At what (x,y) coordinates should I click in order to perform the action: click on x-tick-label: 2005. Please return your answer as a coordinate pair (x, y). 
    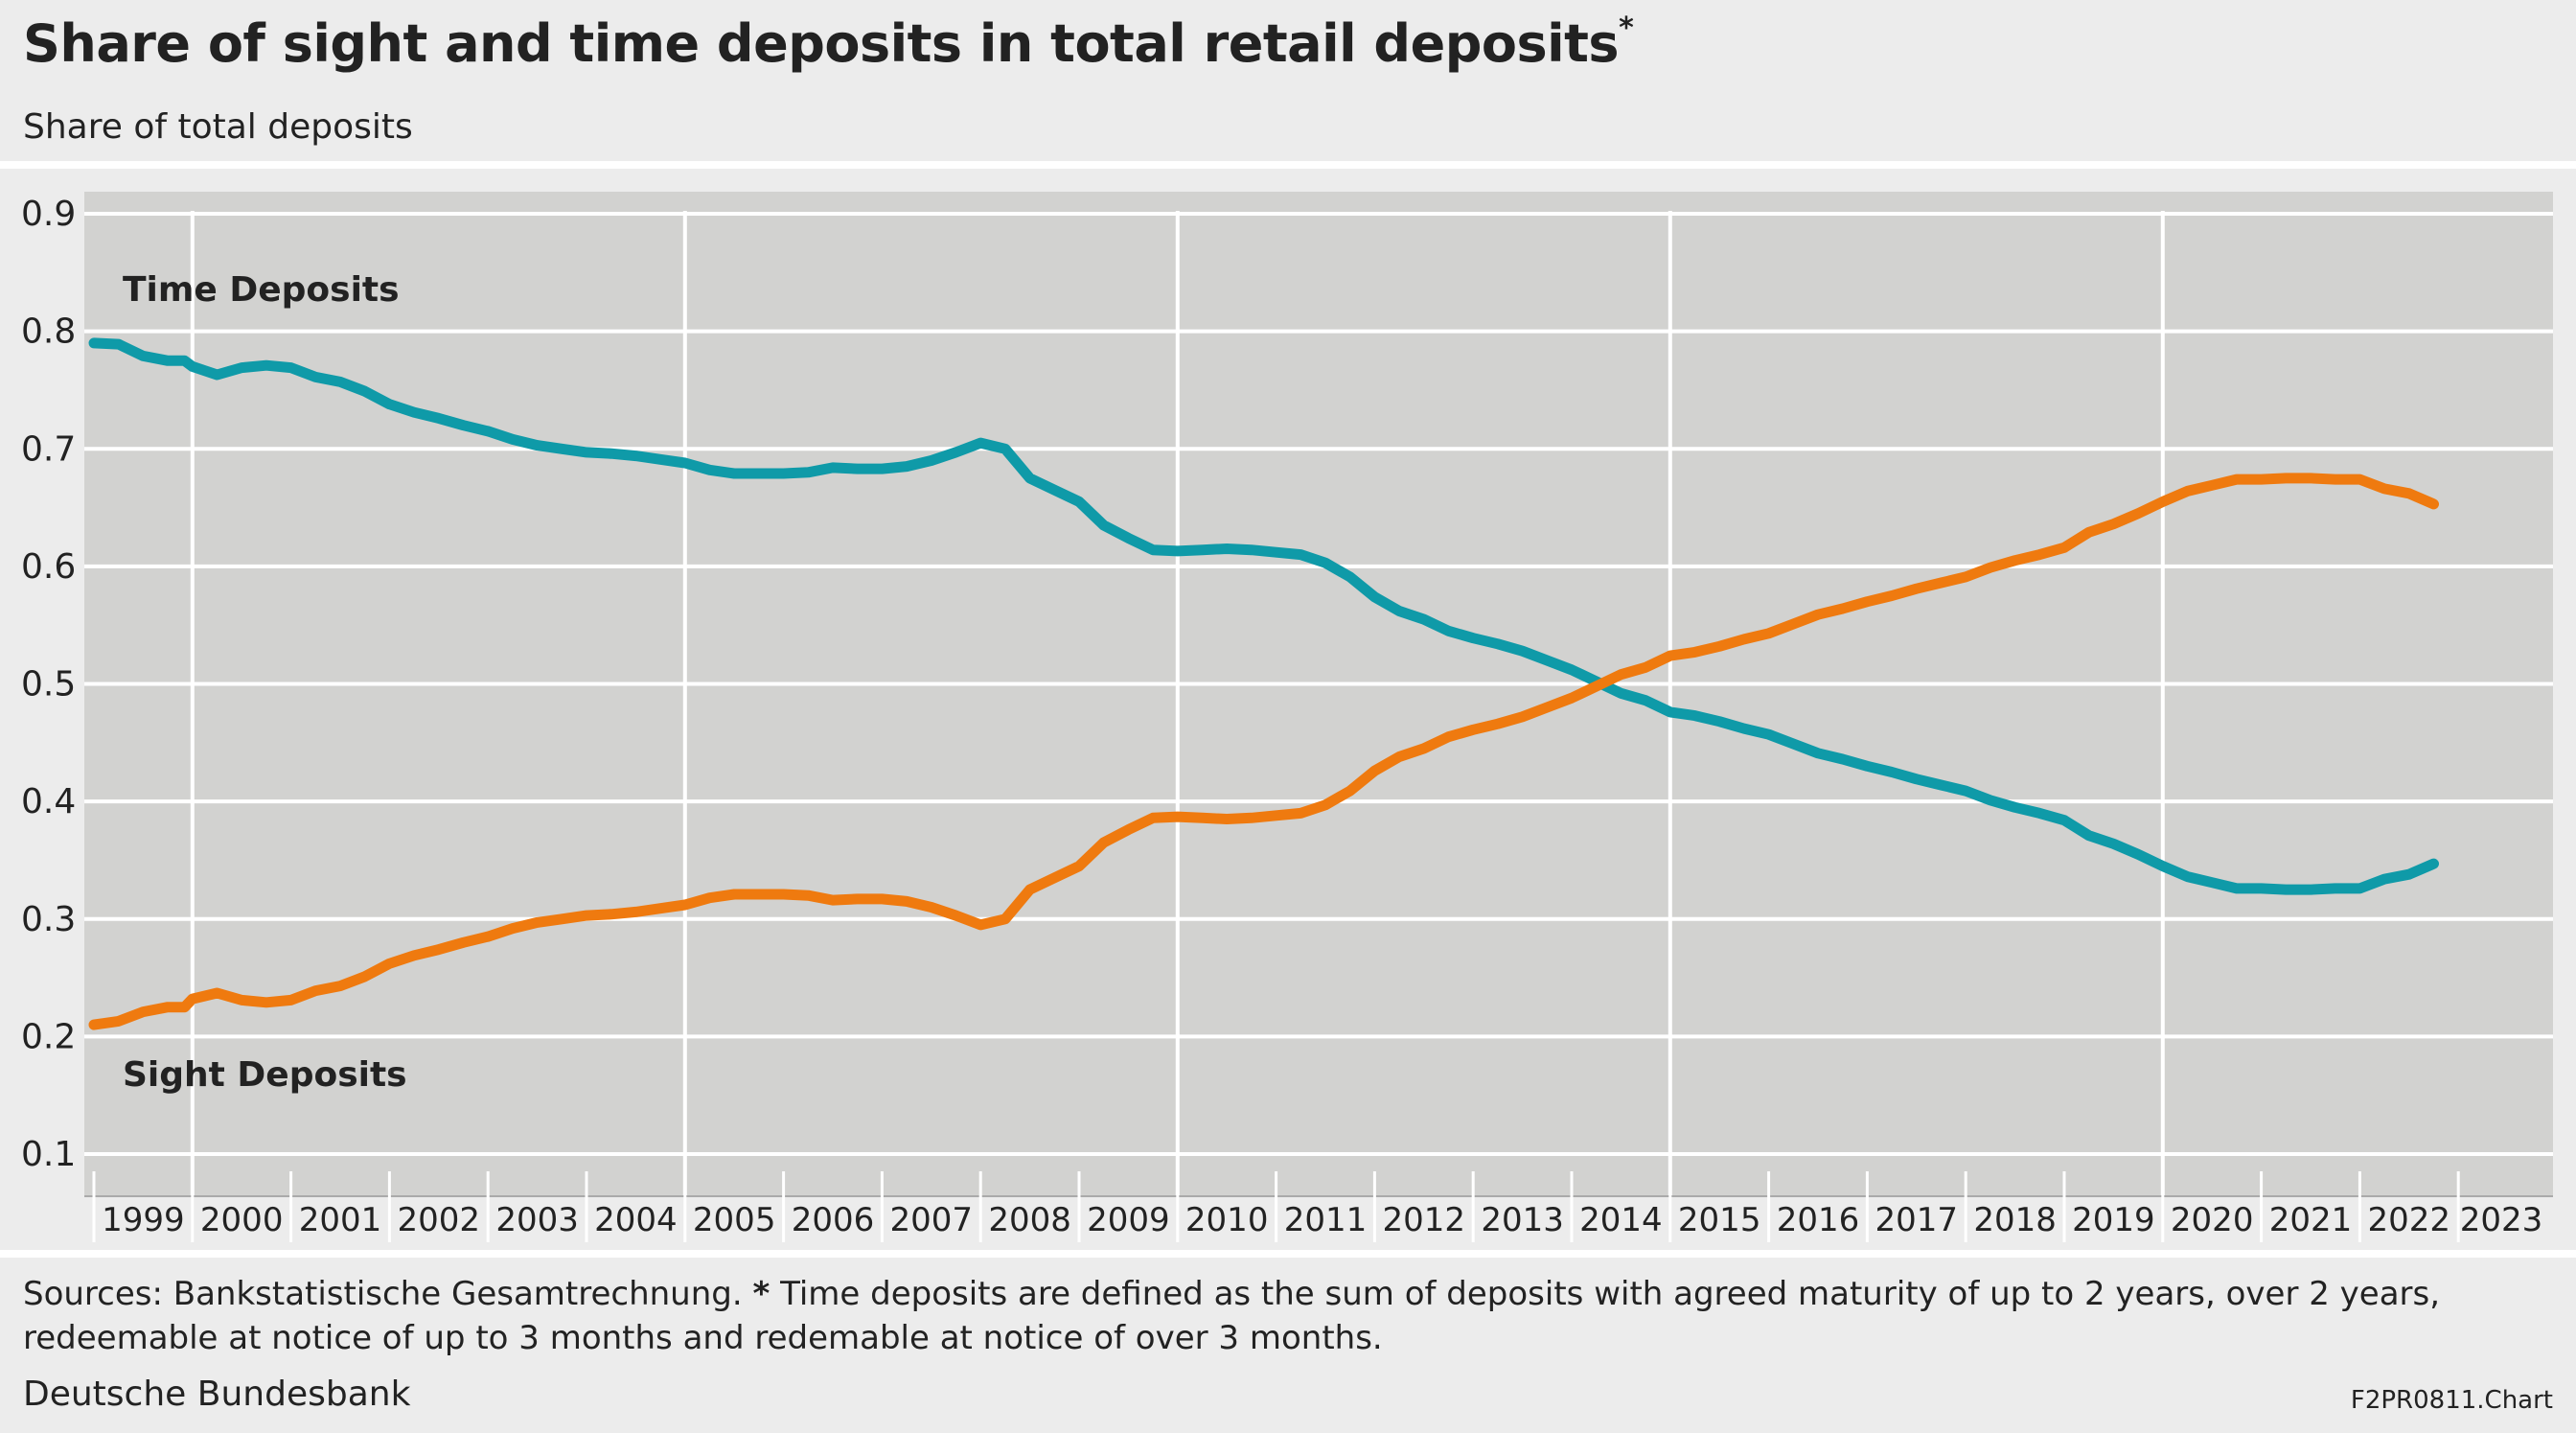
    Looking at the image, I should click on (734, 1220).